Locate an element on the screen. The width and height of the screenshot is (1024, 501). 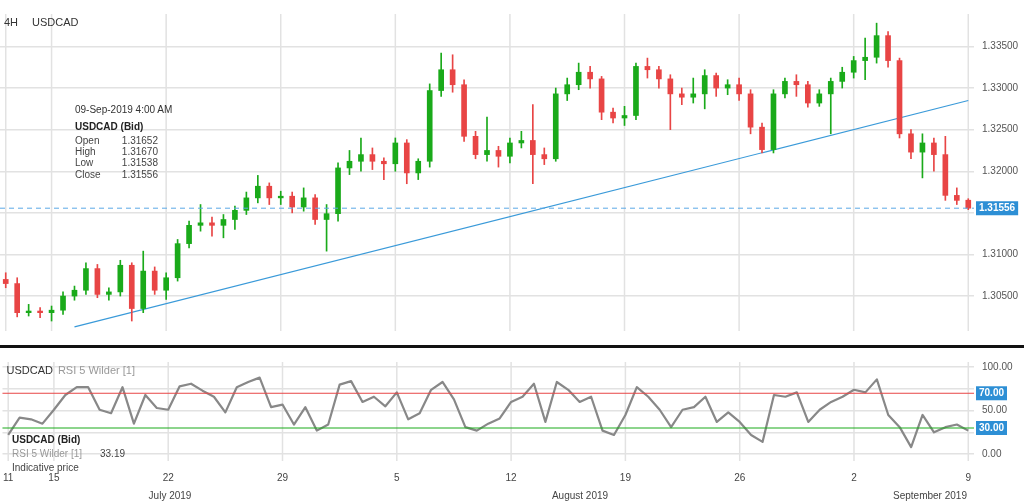
y-tick-label: 1.32000 is located at coordinates (1000, 170).